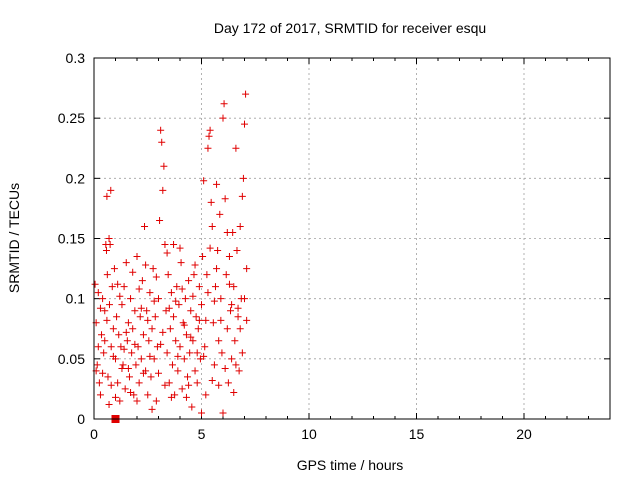 This screenshot has width=640, height=480. Describe the element at coordinates (71, 118) in the screenshot. I see `y-tick-label: 0.25` at that location.